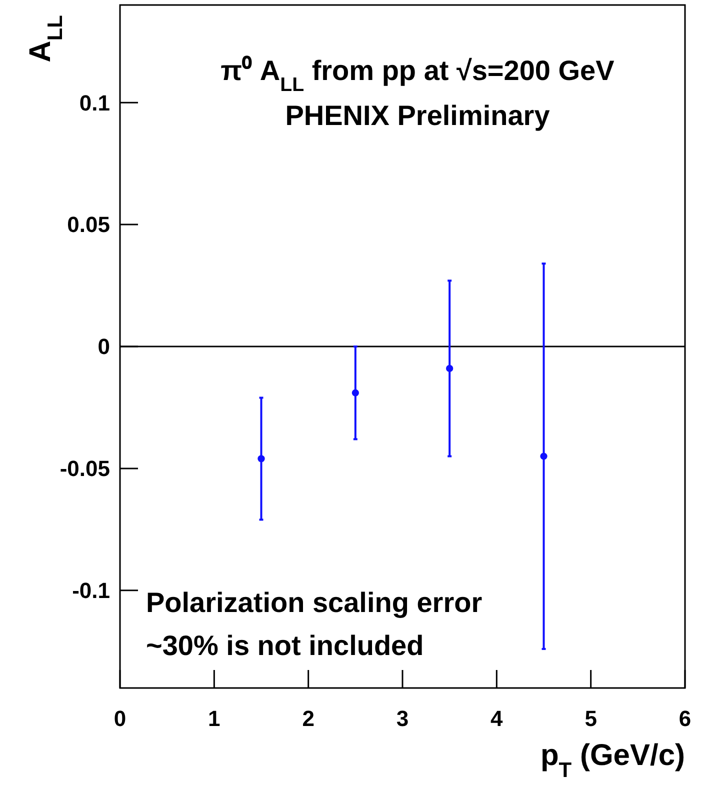  What do you see at coordinates (417, 75) in the screenshot?
I see `text: π⁰ A$_{LL}$ from pp at √s=200 GeV` at bounding box center [417, 75].